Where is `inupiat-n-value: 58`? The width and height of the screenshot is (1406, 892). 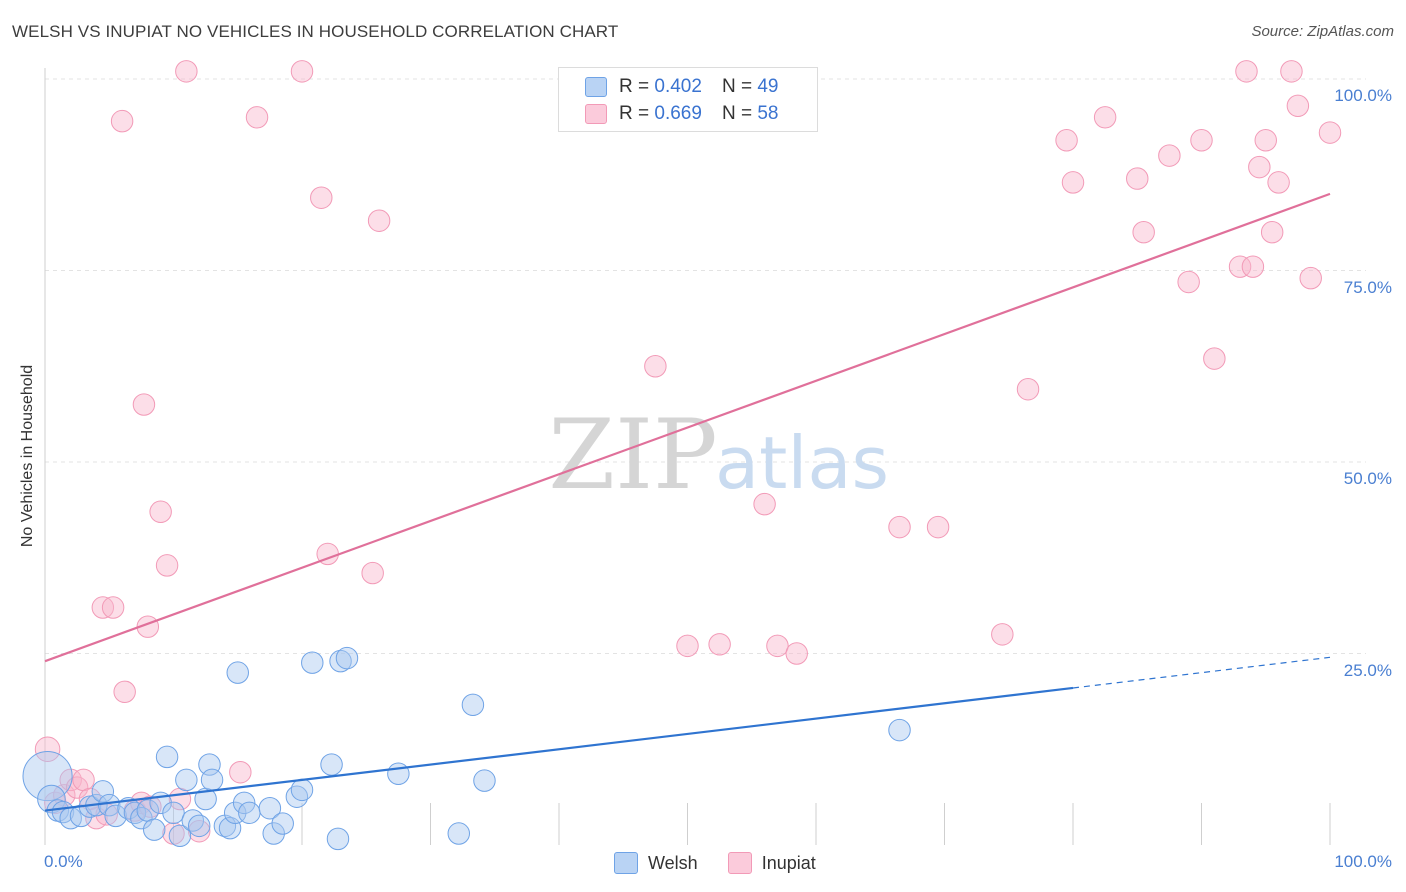 inupiat-n-value: 58 is located at coordinates (768, 113).